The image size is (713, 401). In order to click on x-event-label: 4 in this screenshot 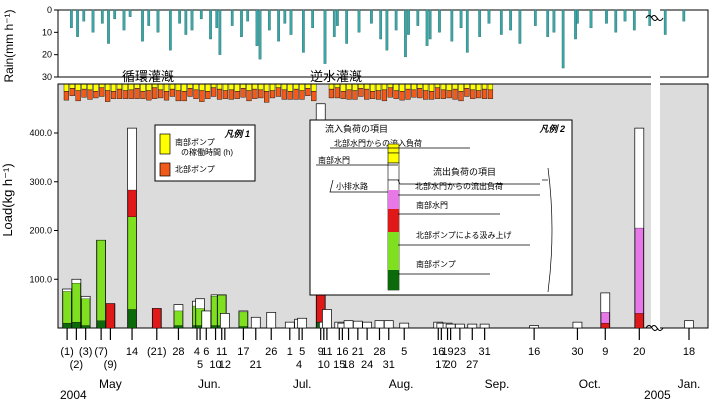, I will do `click(197, 352)`.